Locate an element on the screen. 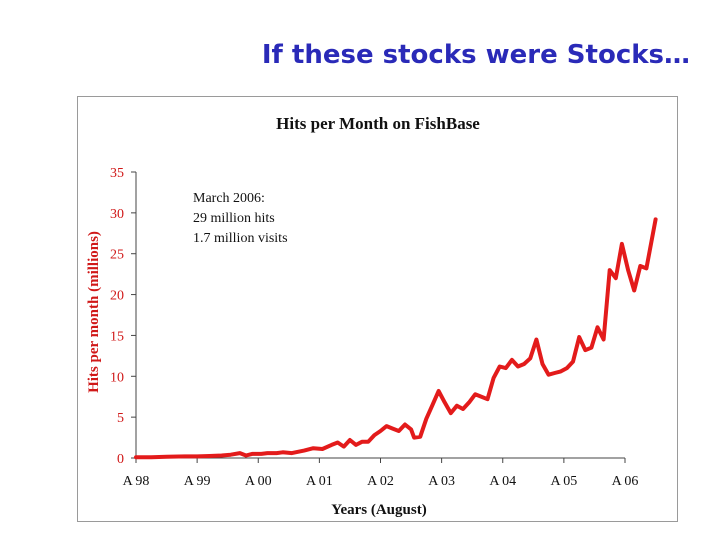 Image resolution: width=720 pixels, height=540 pixels. y-tick-label: 15 is located at coordinates (117, 336).